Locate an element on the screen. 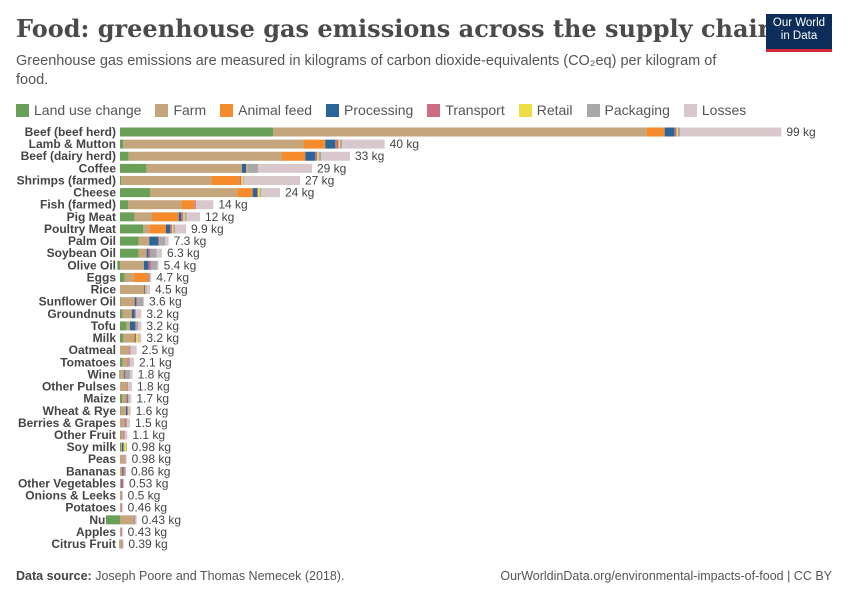 This screenshot has height=600, width=850. legend-item: Losses is located at coordinates (714, 110).